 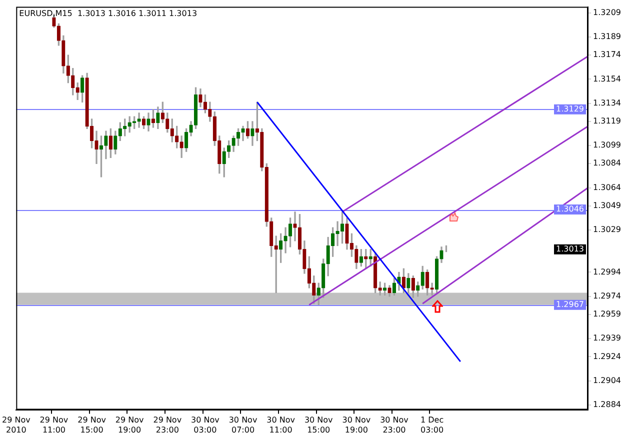 I want to click on y-tick-label: 1.3084, so click(x=607, y=163).